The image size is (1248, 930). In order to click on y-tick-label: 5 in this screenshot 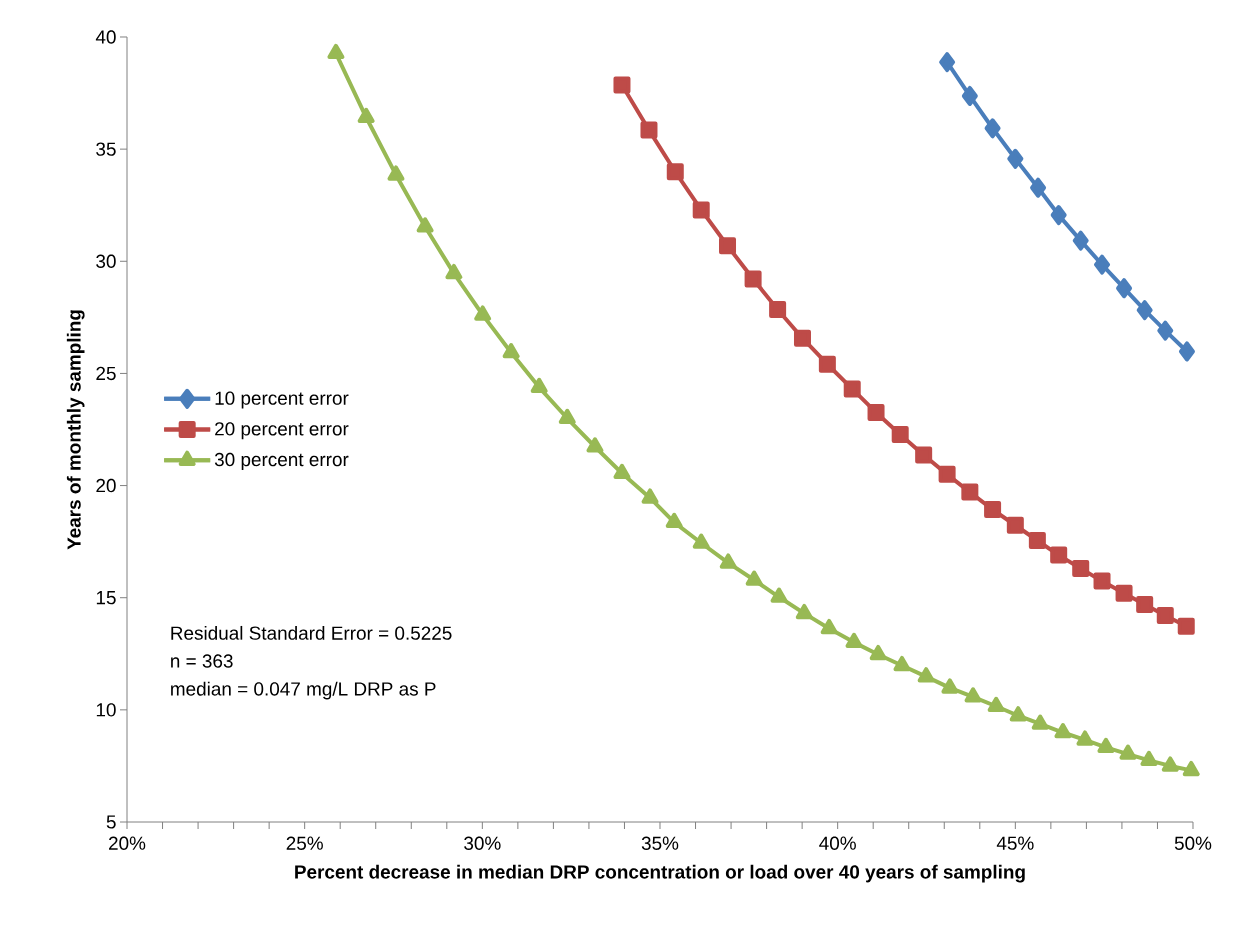, I will do `click(111, 822)`.